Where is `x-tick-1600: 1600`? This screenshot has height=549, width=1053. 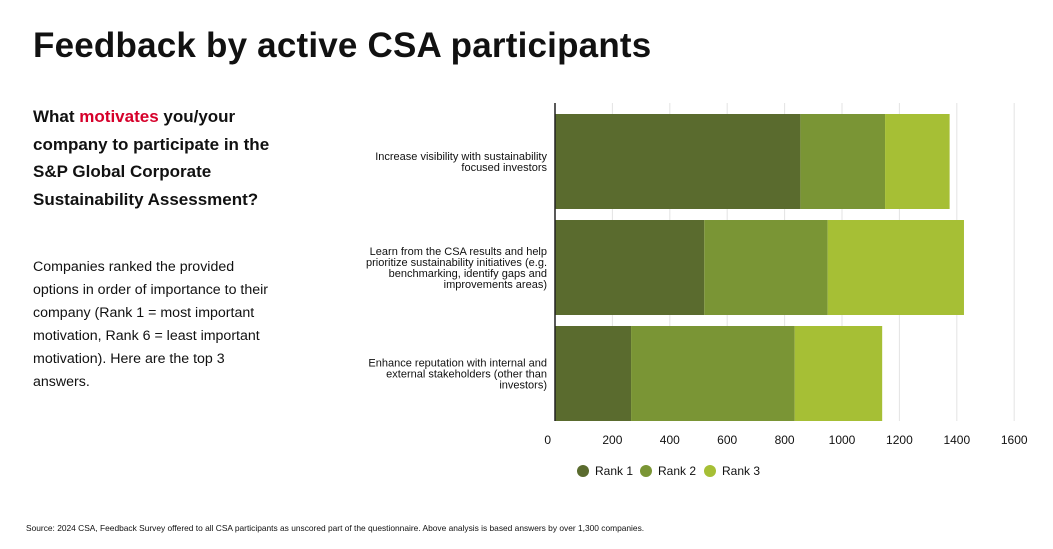
x-tick-1600: 1600 is located at coordinates (1014, 440).